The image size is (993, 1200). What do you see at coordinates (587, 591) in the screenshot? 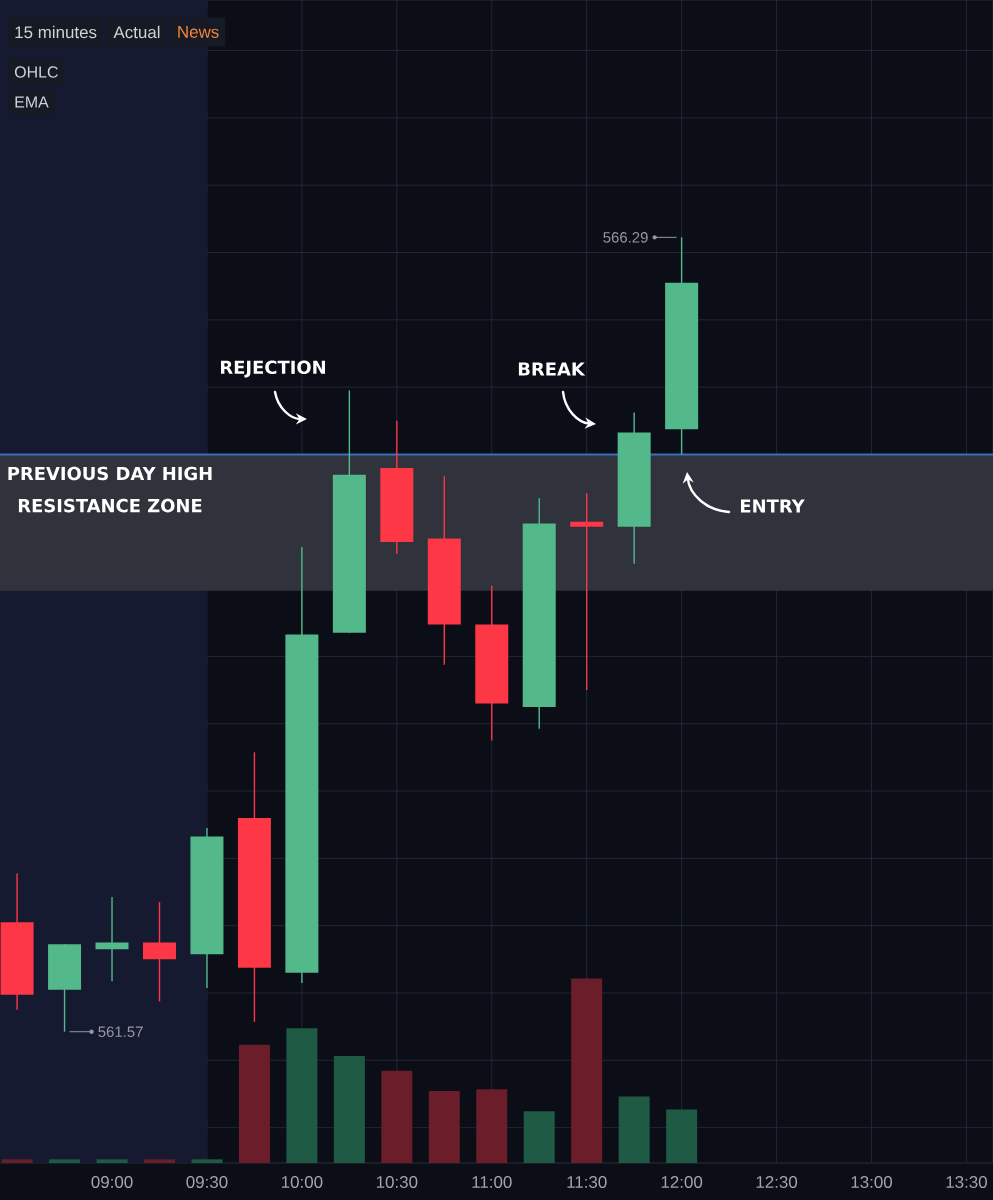
I see `candlestick` at bounding box center [587, 591].